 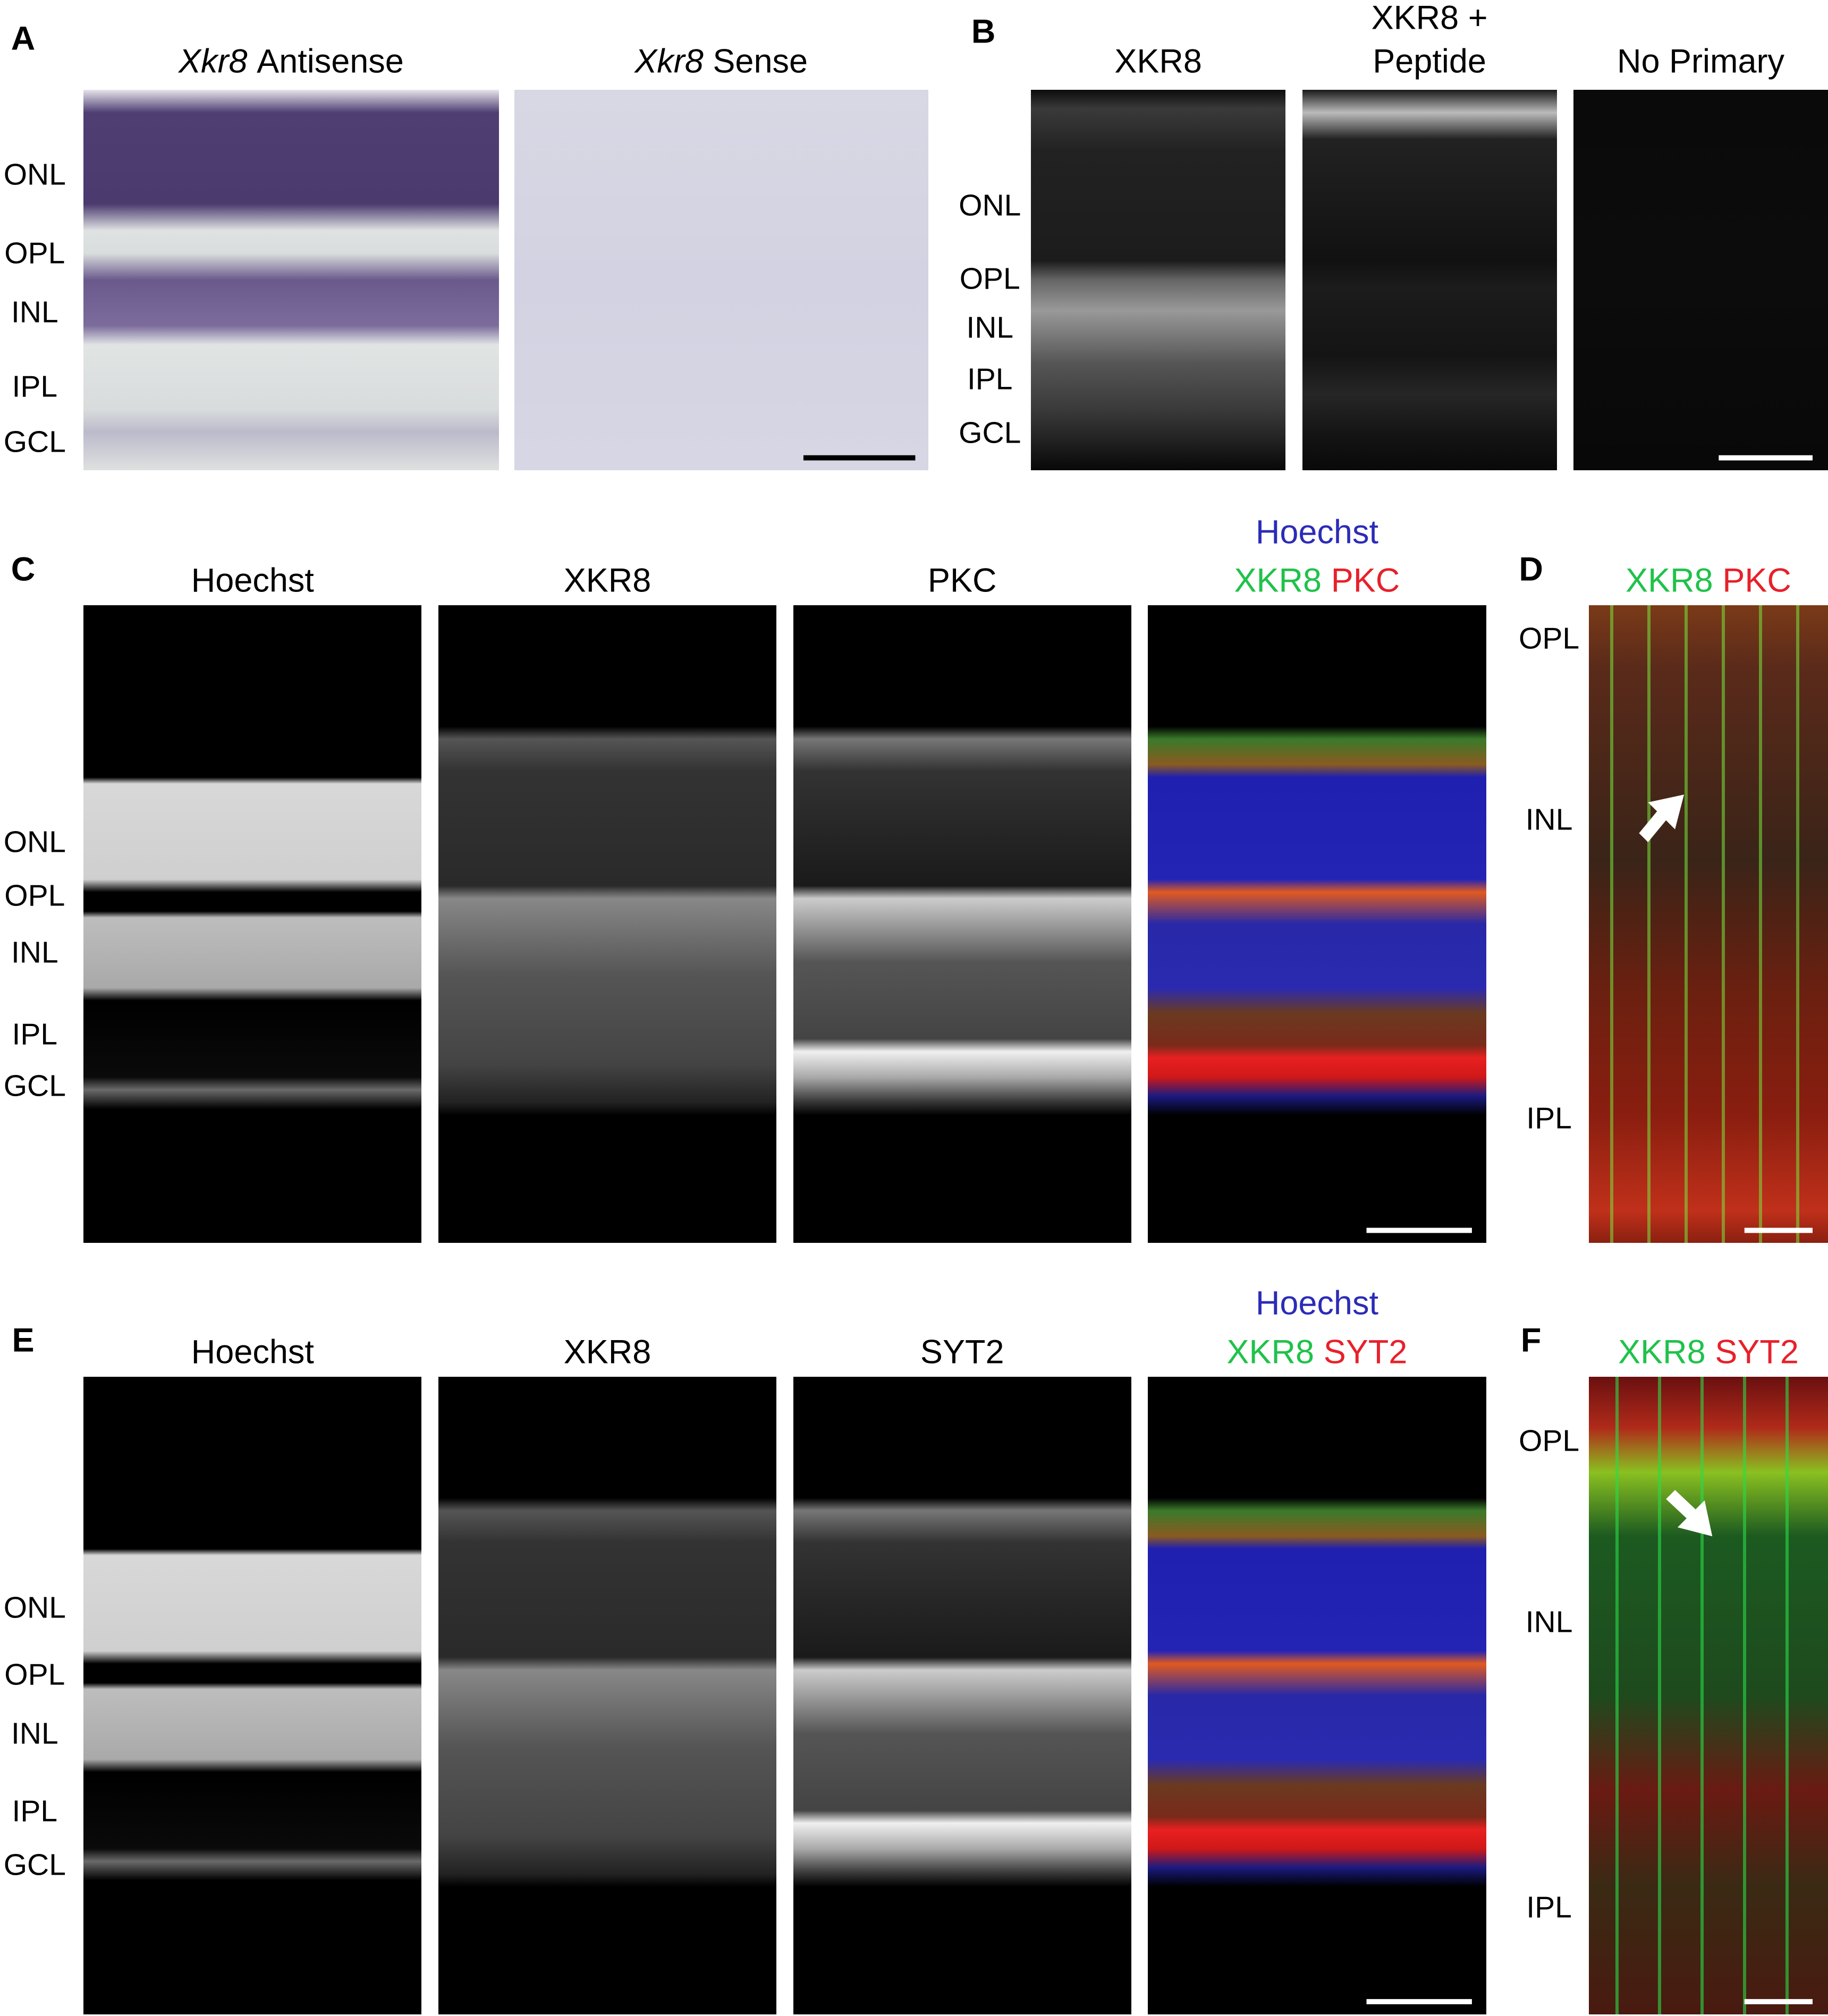 What do you see at coordinates (1429, 18) in the screenshot?
I see `image-title: XKR8 +` at bounding box center [1429, 18].